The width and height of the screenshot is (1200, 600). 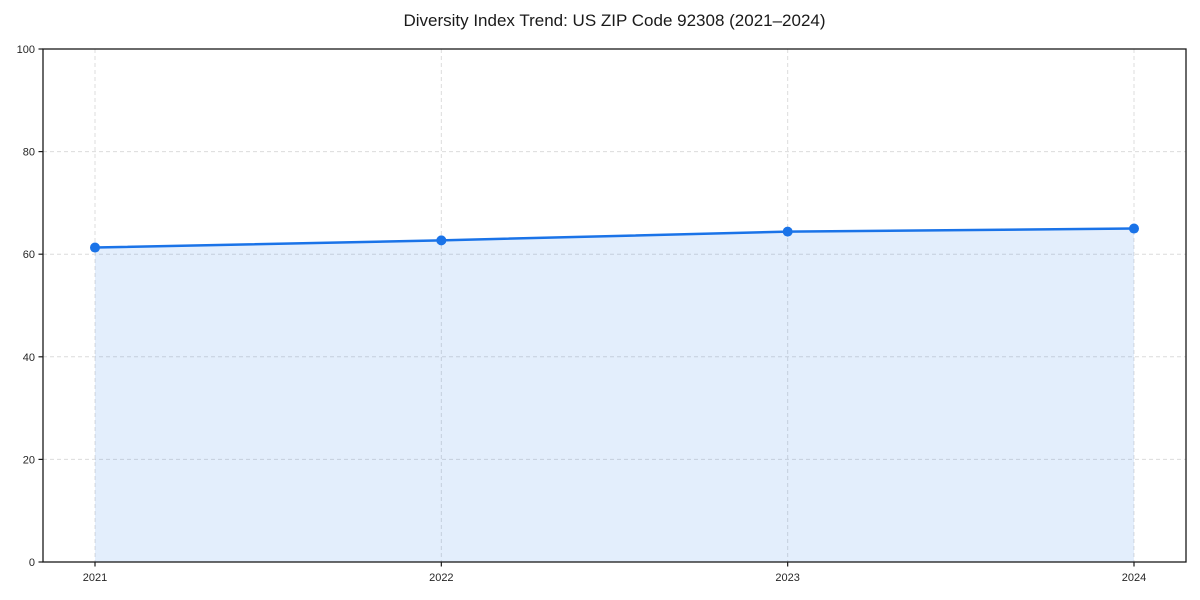 I want to click on y-axis-tick-label: 20, so click(x=29, y=460).